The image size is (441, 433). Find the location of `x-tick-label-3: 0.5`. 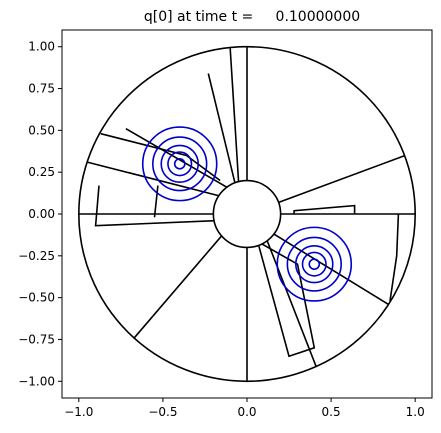

x-tick-label-3: 0.5 is located at coordinates (331, 412).